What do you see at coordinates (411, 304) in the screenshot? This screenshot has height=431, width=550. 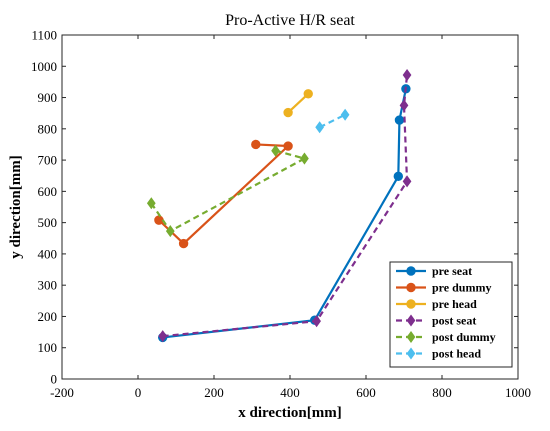 I see `legend-marker-pre-head` at bounding box center [411, 304].